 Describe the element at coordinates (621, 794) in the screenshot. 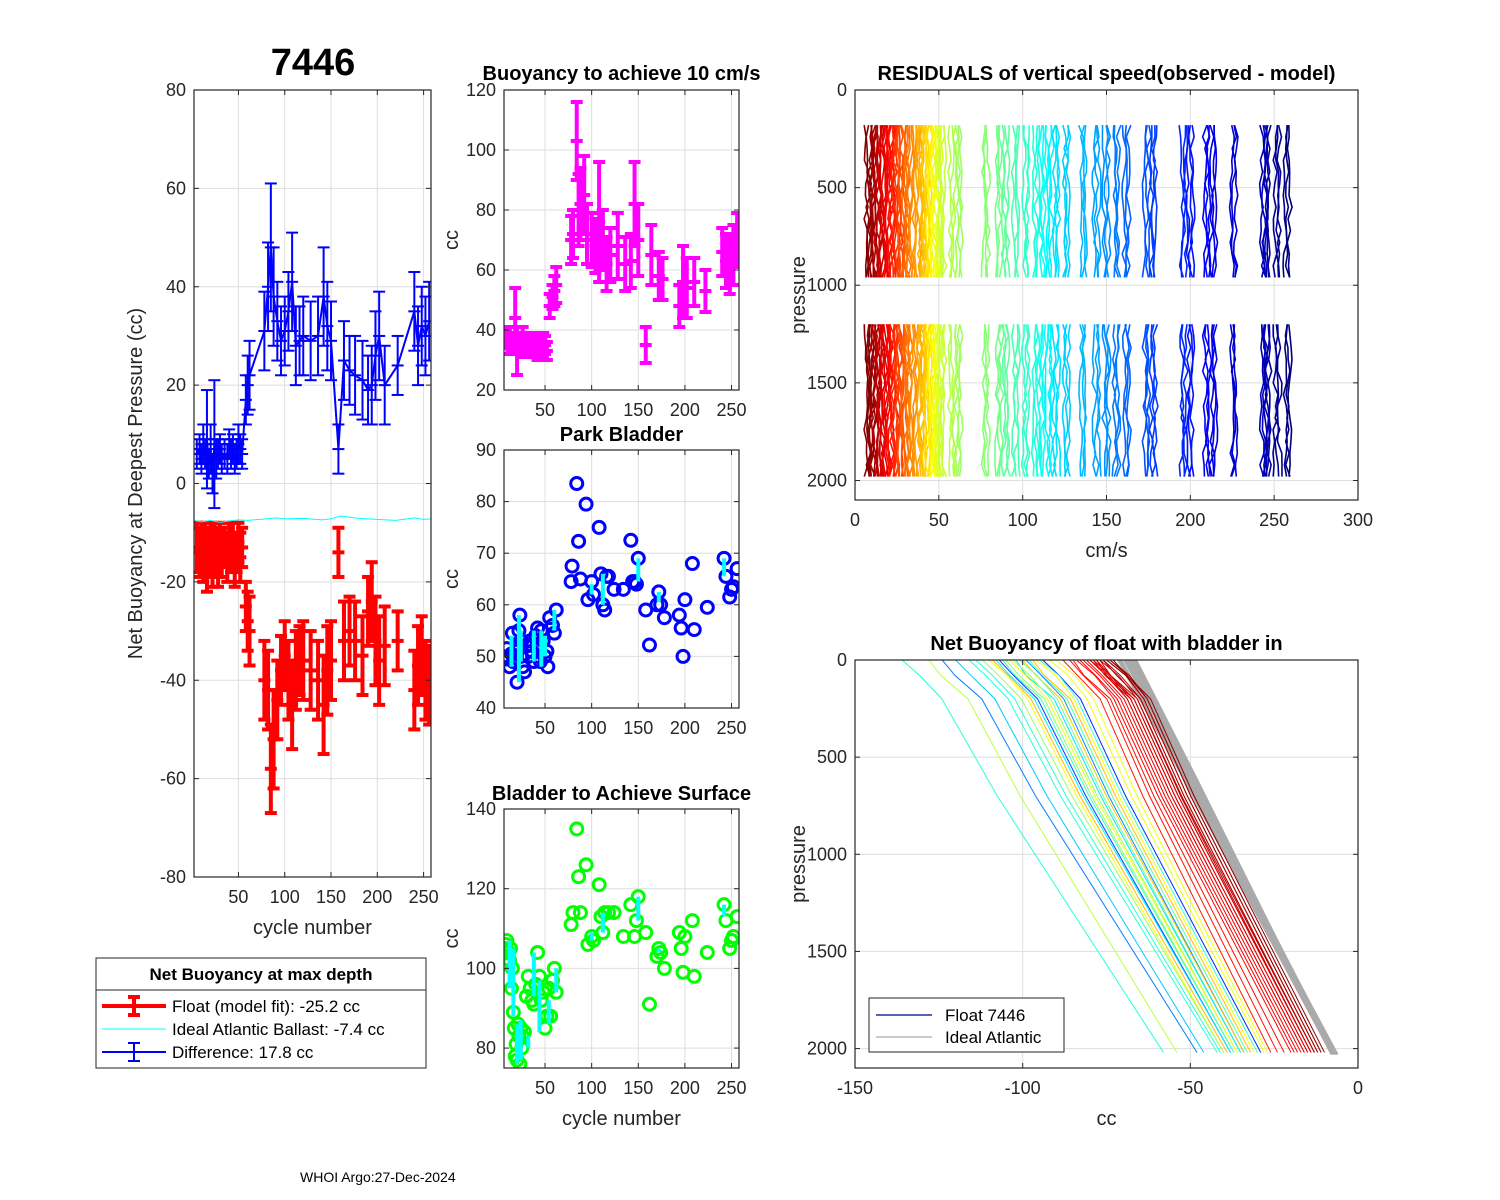

I see `axes-title: Bladder to Achieve Surface` at that location.